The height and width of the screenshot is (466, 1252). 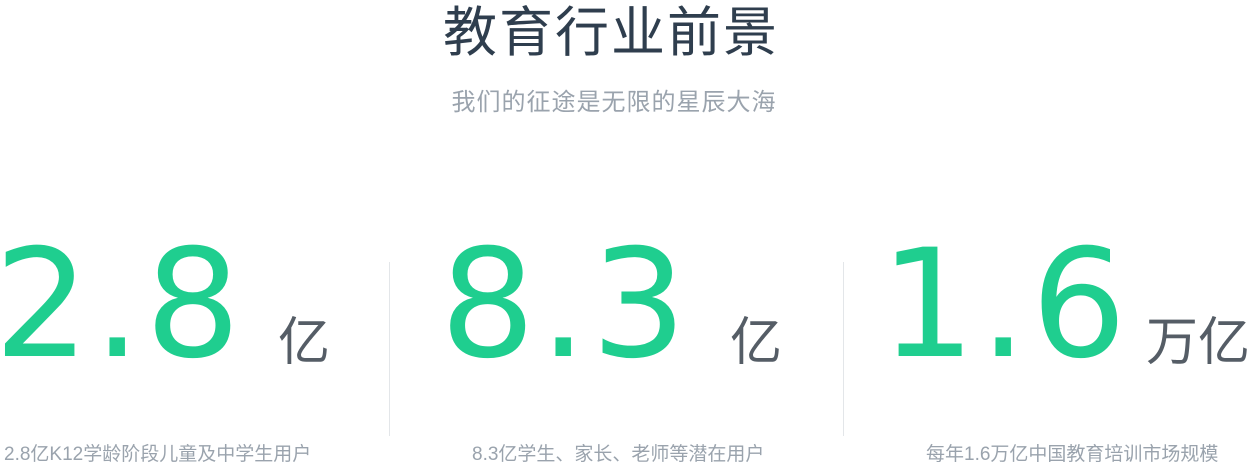 I want to click on section-subtitle: 我们的征途是无限的星辰大海, so click(x=614, y=102).